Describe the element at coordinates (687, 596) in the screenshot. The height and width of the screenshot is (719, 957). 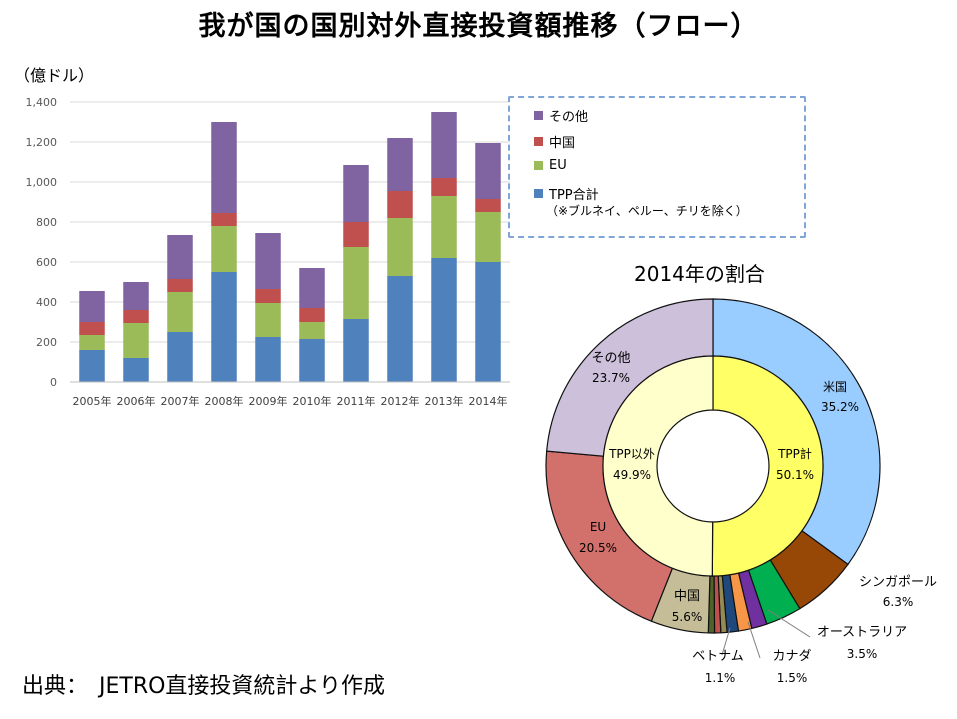
I see `pie-label-china: 中国` at that location.